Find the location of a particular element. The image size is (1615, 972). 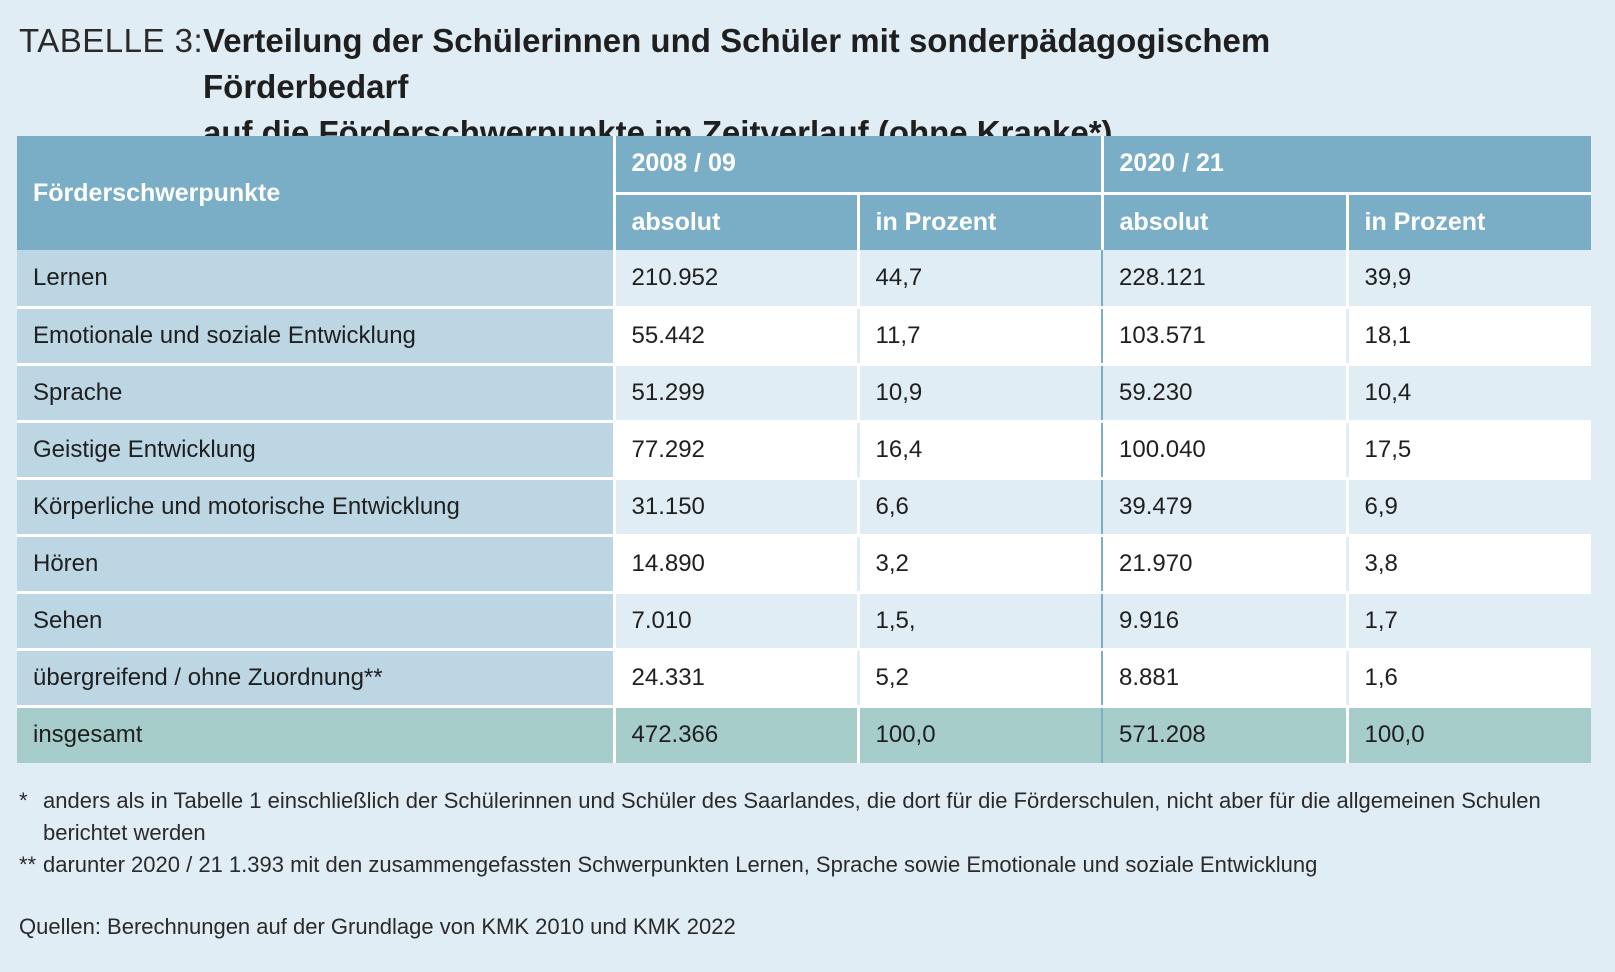

row-label: Sehen is located at coordinates (316, 621).